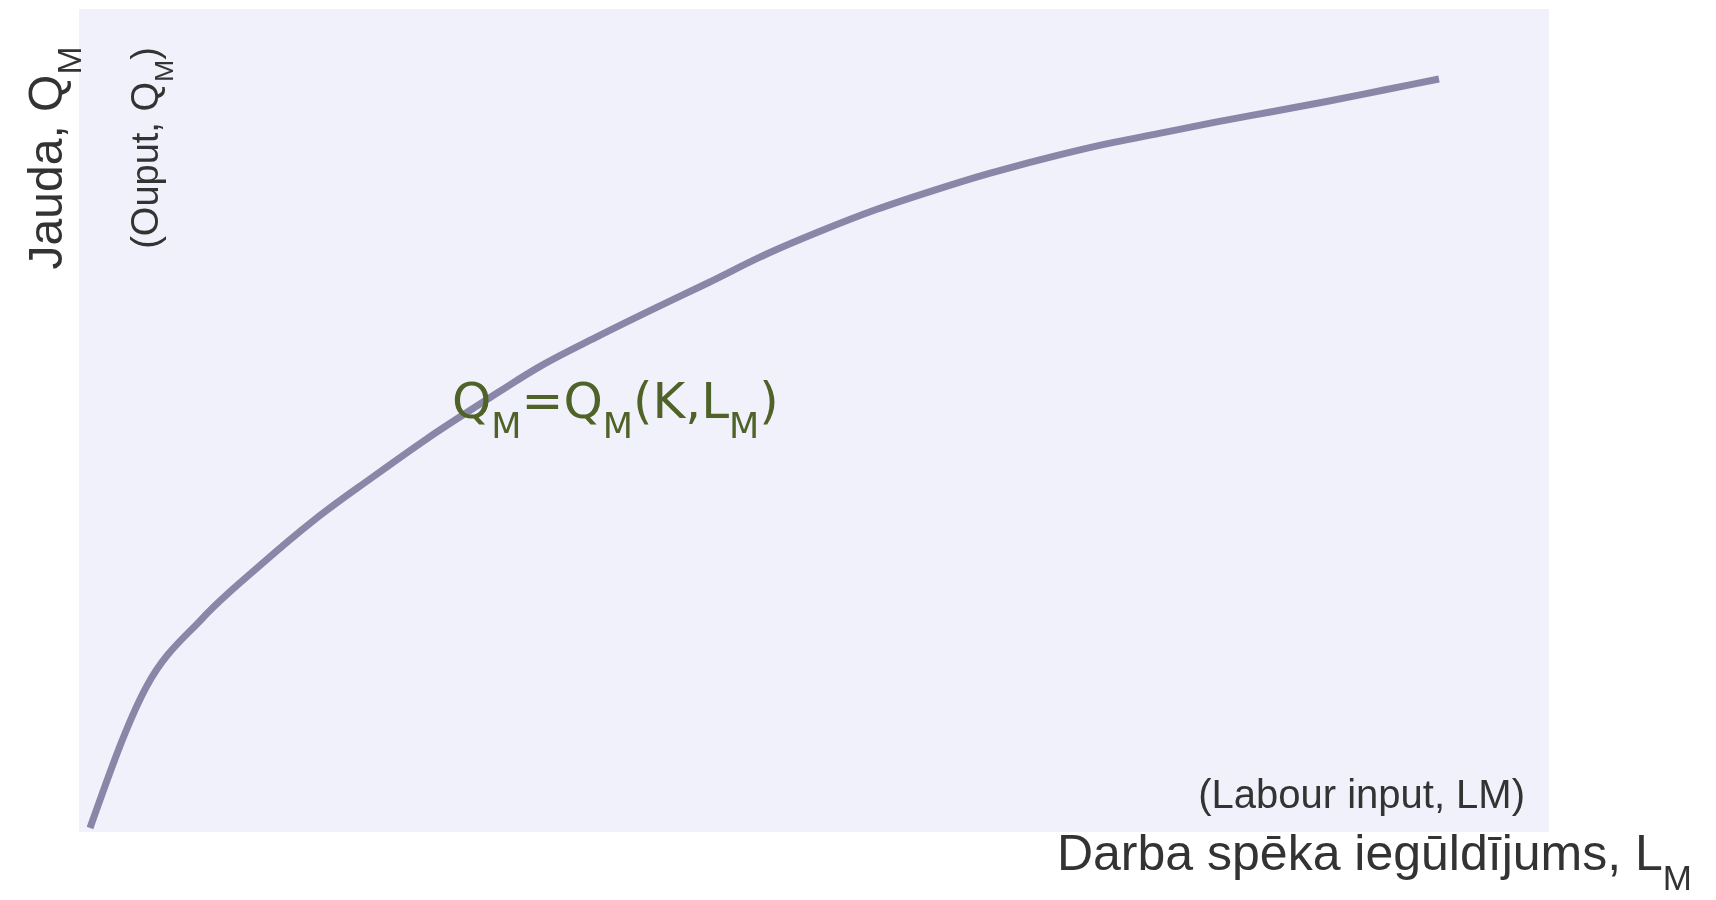  What do you see at coordinates (1374, 861) in the screenshot?
I see `x-axis-title: Darba spēka iegūldījums, L$_{M}$` at bounding box center [1374, 861].